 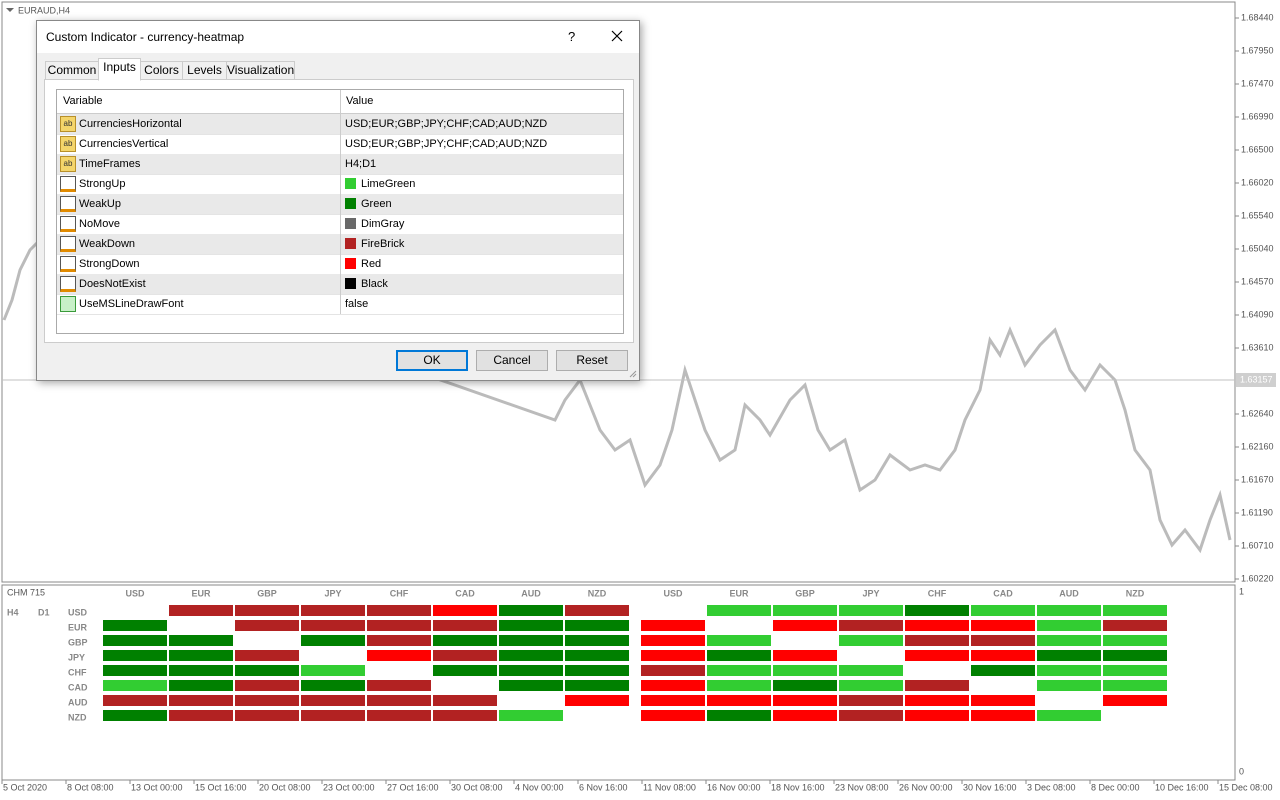 I want to click on column-label: JPY, so click(x=332, y=593).